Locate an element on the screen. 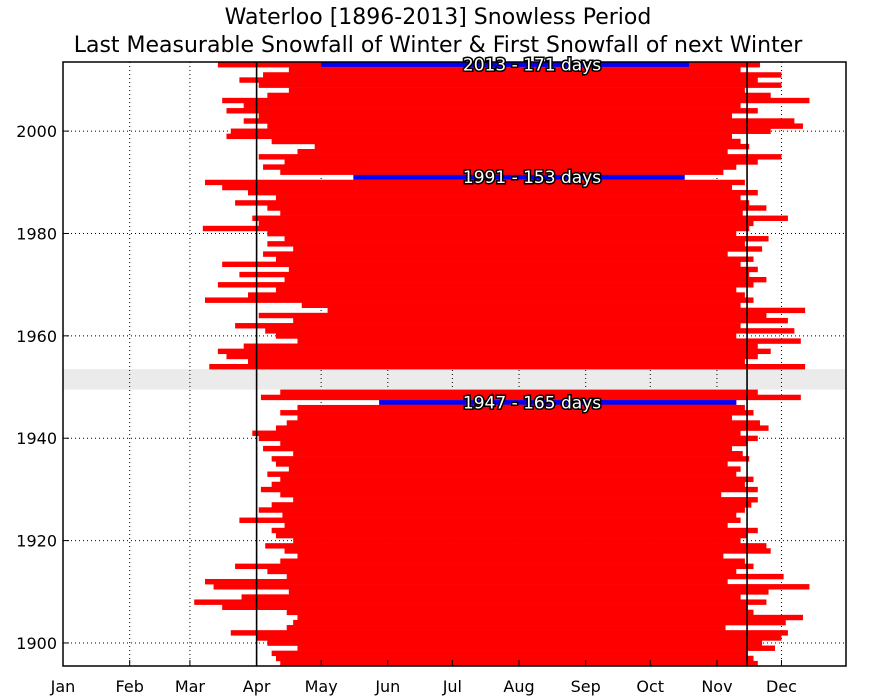 This screenshot has width=877, height=700. bar-1911 is located at coordinates (511, 587).